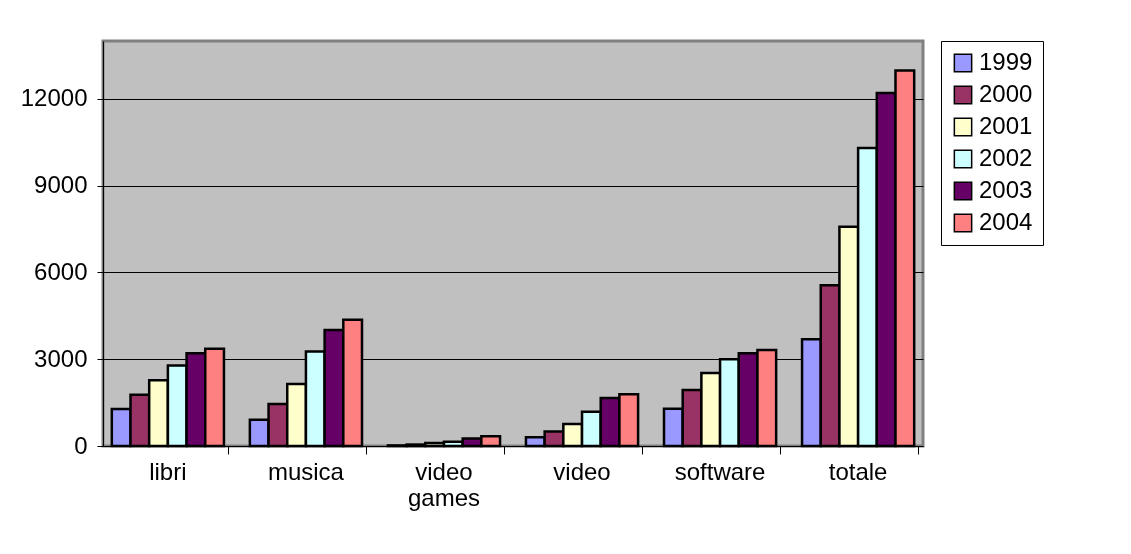 The height and width of the screenshot is (554, 1131). Describe the element at coordinates (858, 471) in the screenshot. I see `x-tick-label: totale` at that location.